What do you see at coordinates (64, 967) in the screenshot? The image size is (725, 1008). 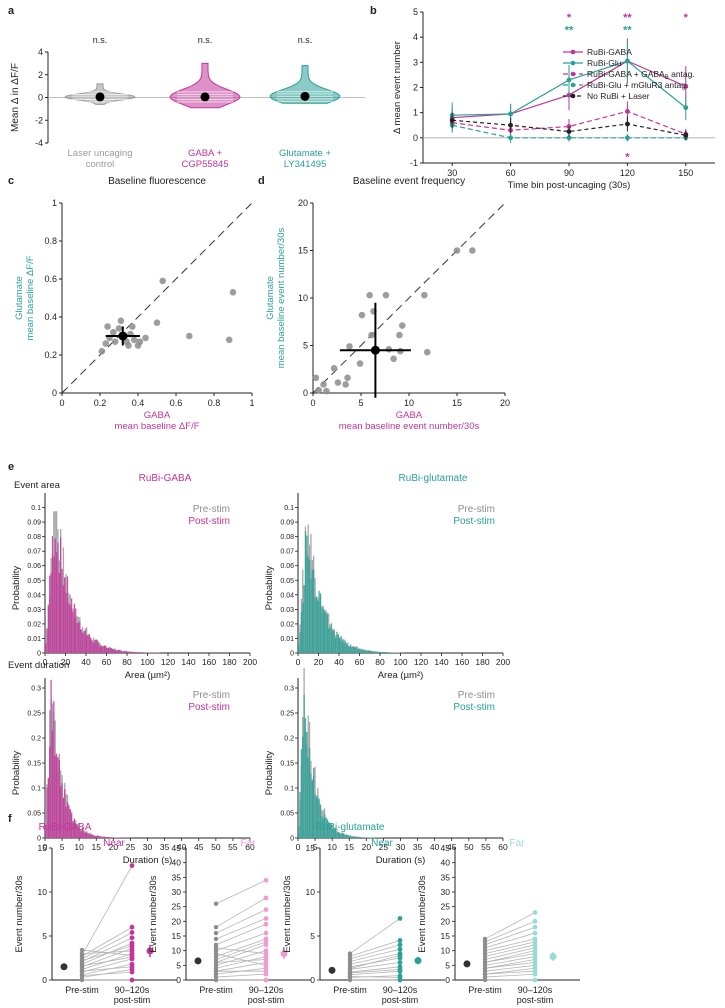 I see `f-pre-mean` at bounding box center [64, 967].